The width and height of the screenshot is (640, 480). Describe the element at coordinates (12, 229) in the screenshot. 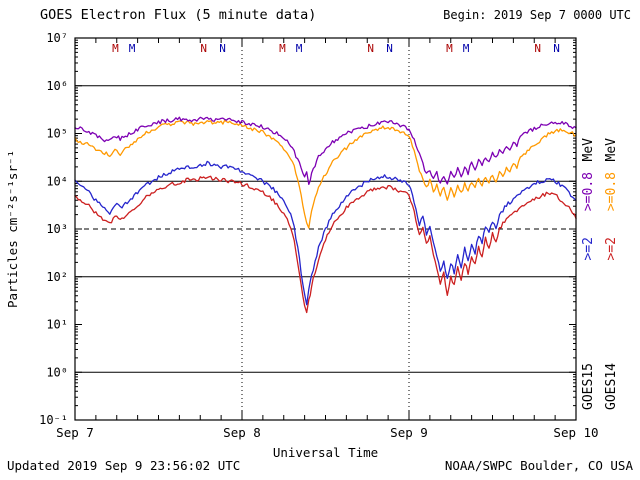

I see `y-axis-label: Particles cm⁻²s⁻¹sr⁻¹` at that location.